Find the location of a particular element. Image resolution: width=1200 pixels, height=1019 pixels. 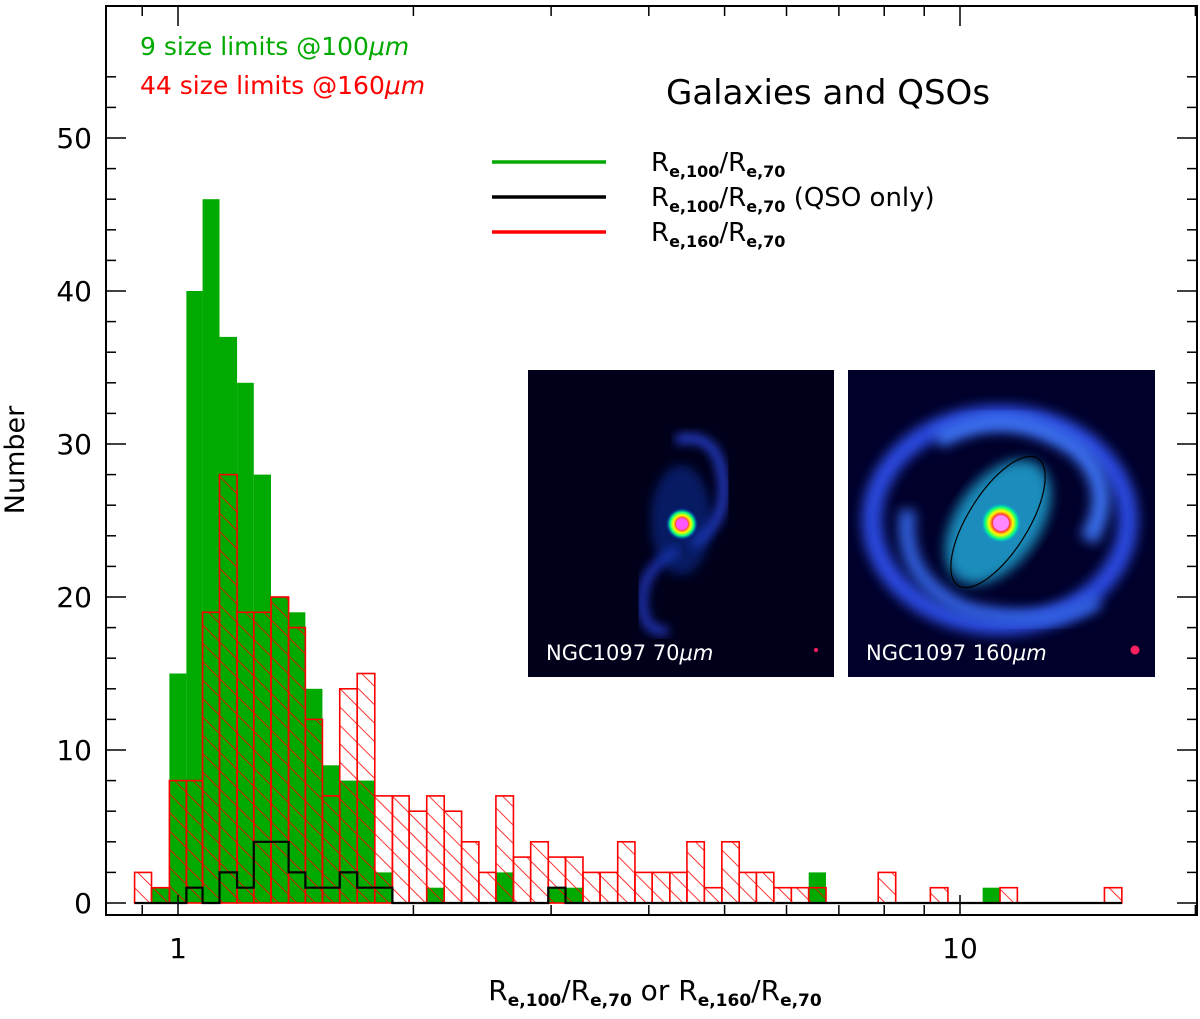

qso-outline-layer is located at coordinates (628, 872).